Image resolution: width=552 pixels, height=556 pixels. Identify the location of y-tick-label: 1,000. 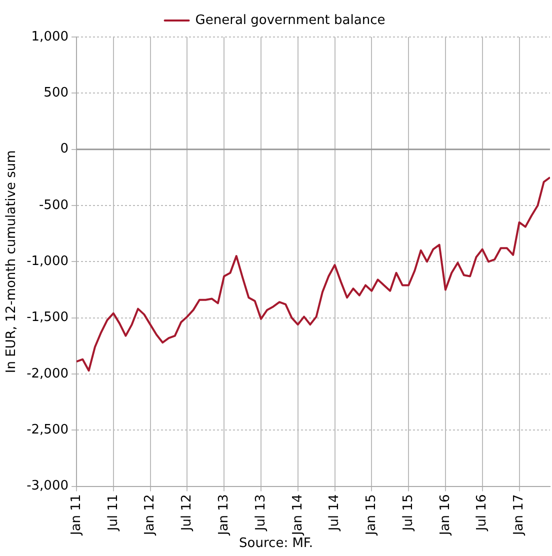
(50, 36).